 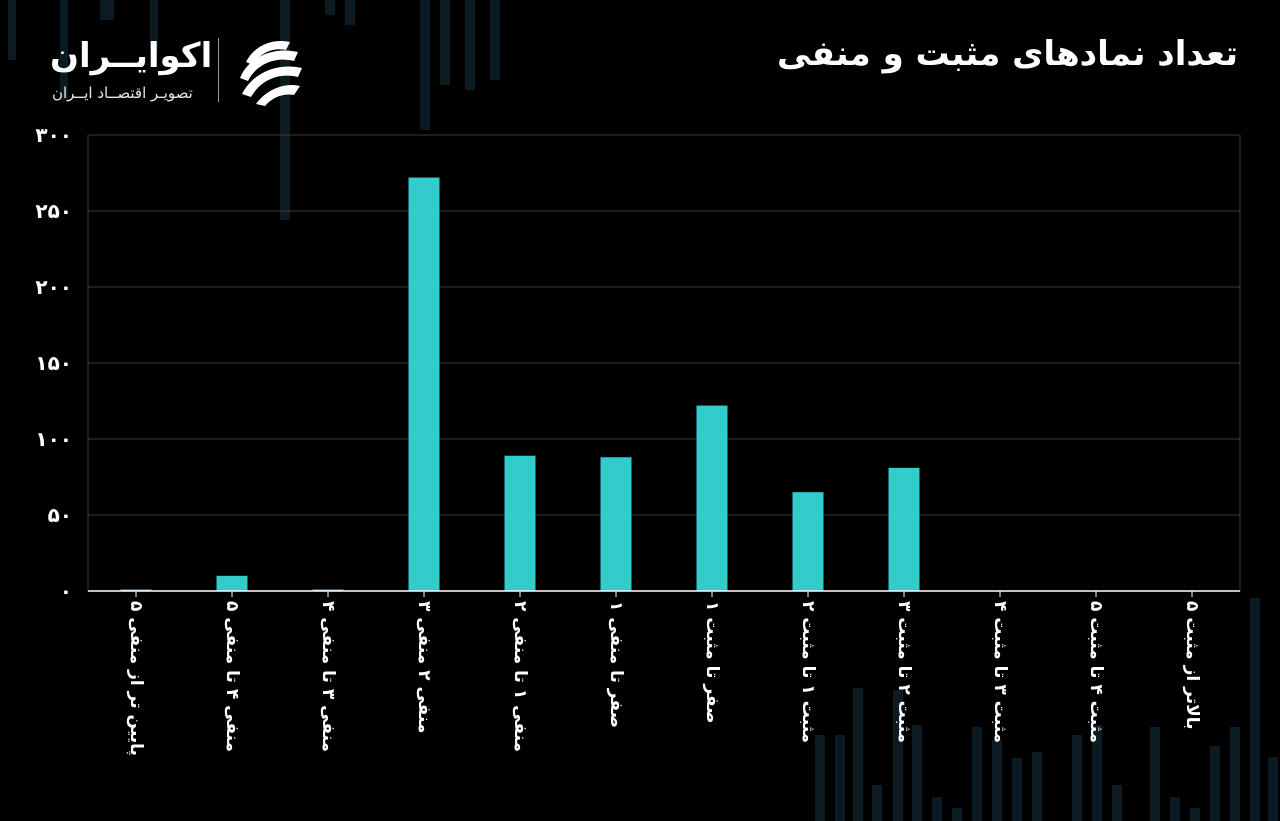 What do you see at coordinates (1096, 672) in the screenshot?
I see `x-tick-label: مثبت ۴ تا مثبت ۵` at bounding box center [1096, 672].